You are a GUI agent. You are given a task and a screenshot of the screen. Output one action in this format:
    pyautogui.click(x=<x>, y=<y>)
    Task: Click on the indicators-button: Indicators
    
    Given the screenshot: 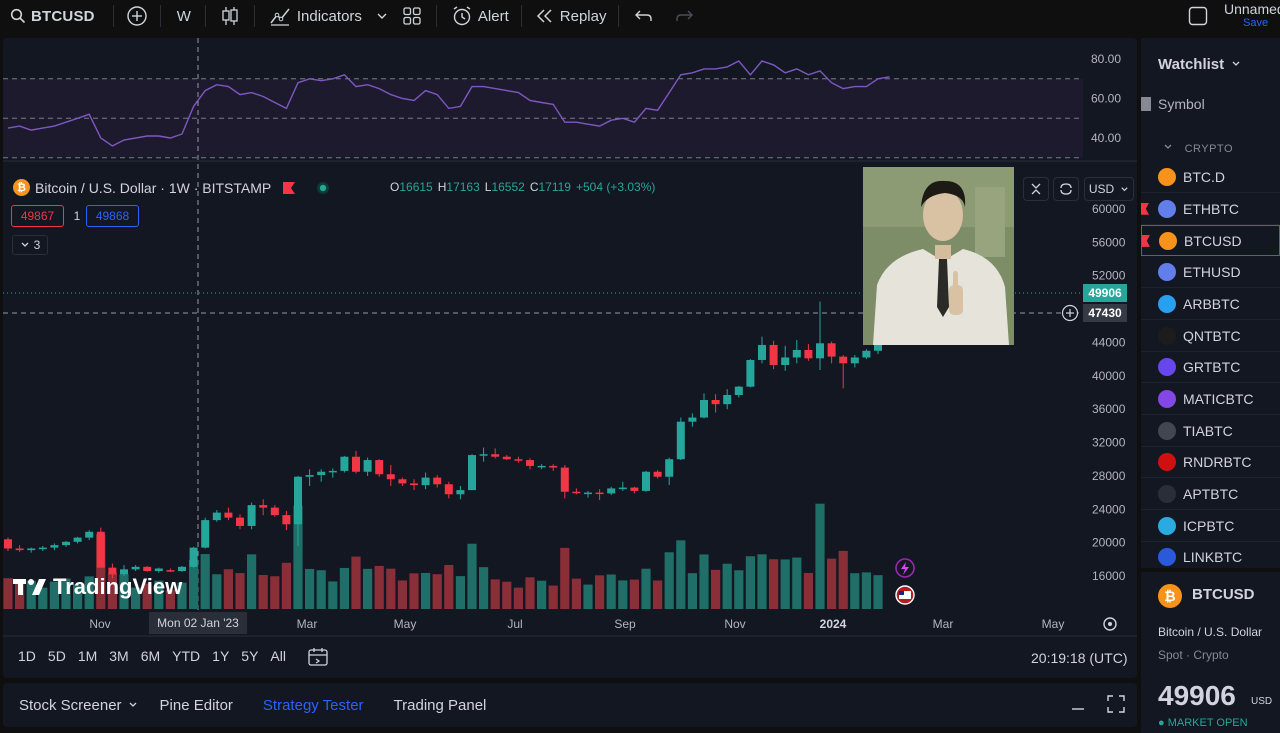 What is the action you would take?
    pyautogui.click(x=315, y=16)
    